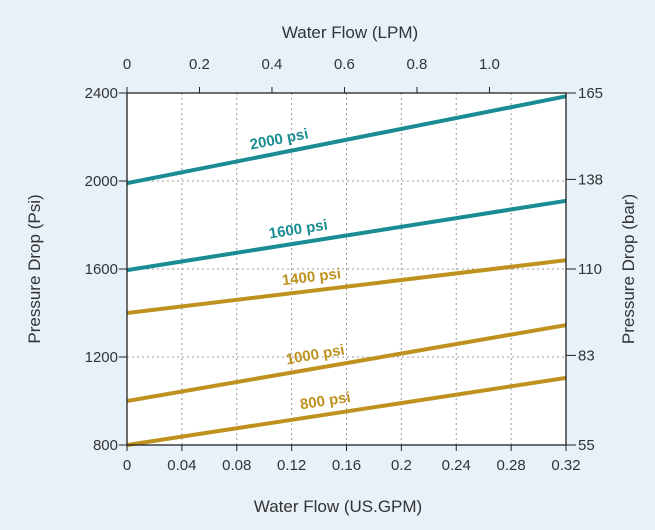  I want to click on y-left-tick-label: 2000, so click(101, 181).